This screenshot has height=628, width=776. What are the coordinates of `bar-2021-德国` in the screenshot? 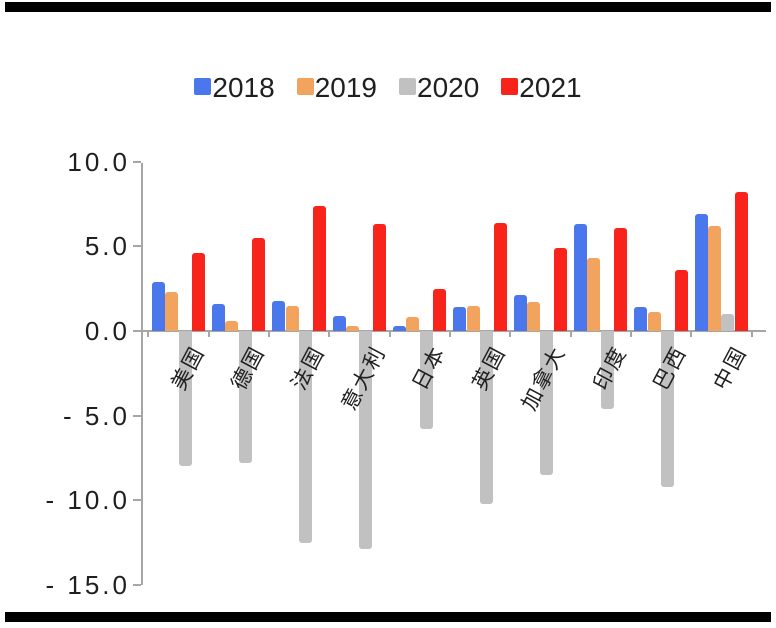 It's located at (259, 284).